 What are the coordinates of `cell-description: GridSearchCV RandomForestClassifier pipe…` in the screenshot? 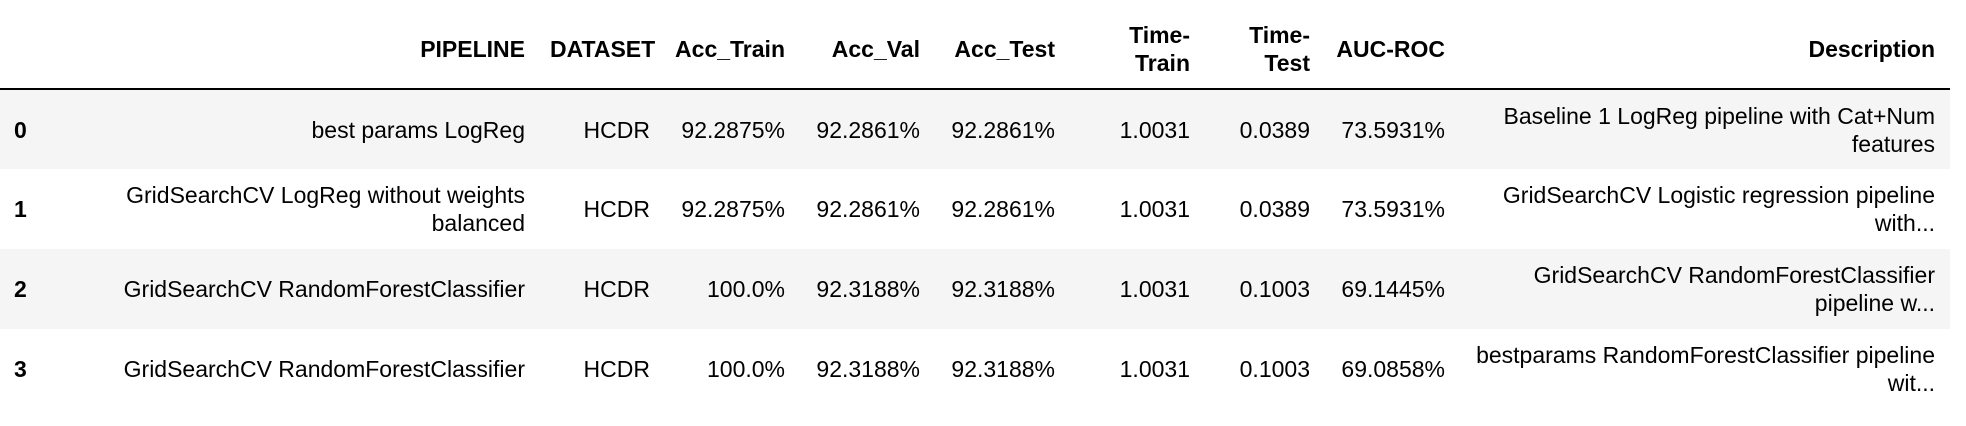 It's located at (1734, 289).